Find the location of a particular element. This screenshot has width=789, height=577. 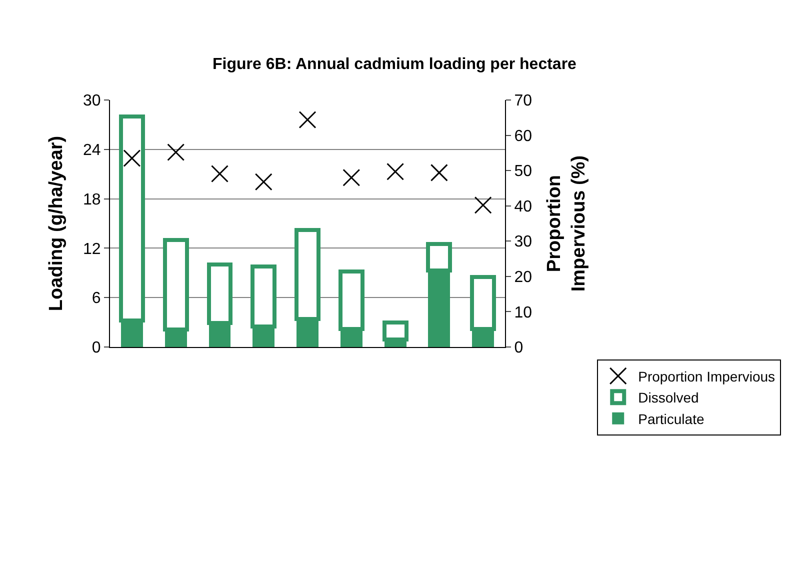

legend-label: Dissolved is located at coordinates (668, 398).